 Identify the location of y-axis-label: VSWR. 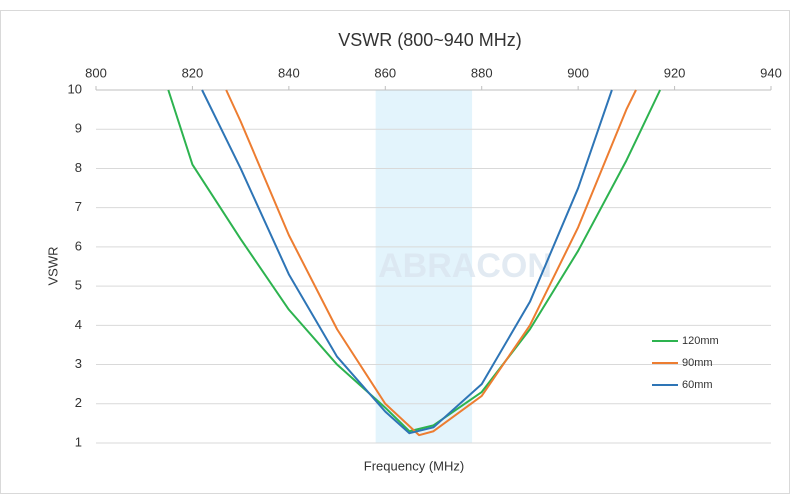
(52, 266).